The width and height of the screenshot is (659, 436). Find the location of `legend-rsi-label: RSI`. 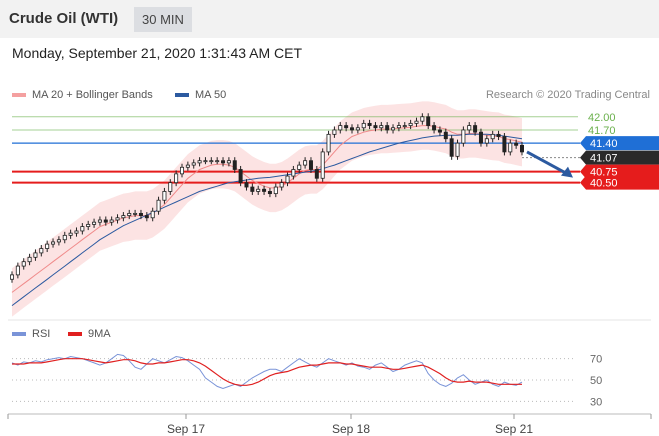

legend-rsi-label: RSI is located at coordinates (41, 334).